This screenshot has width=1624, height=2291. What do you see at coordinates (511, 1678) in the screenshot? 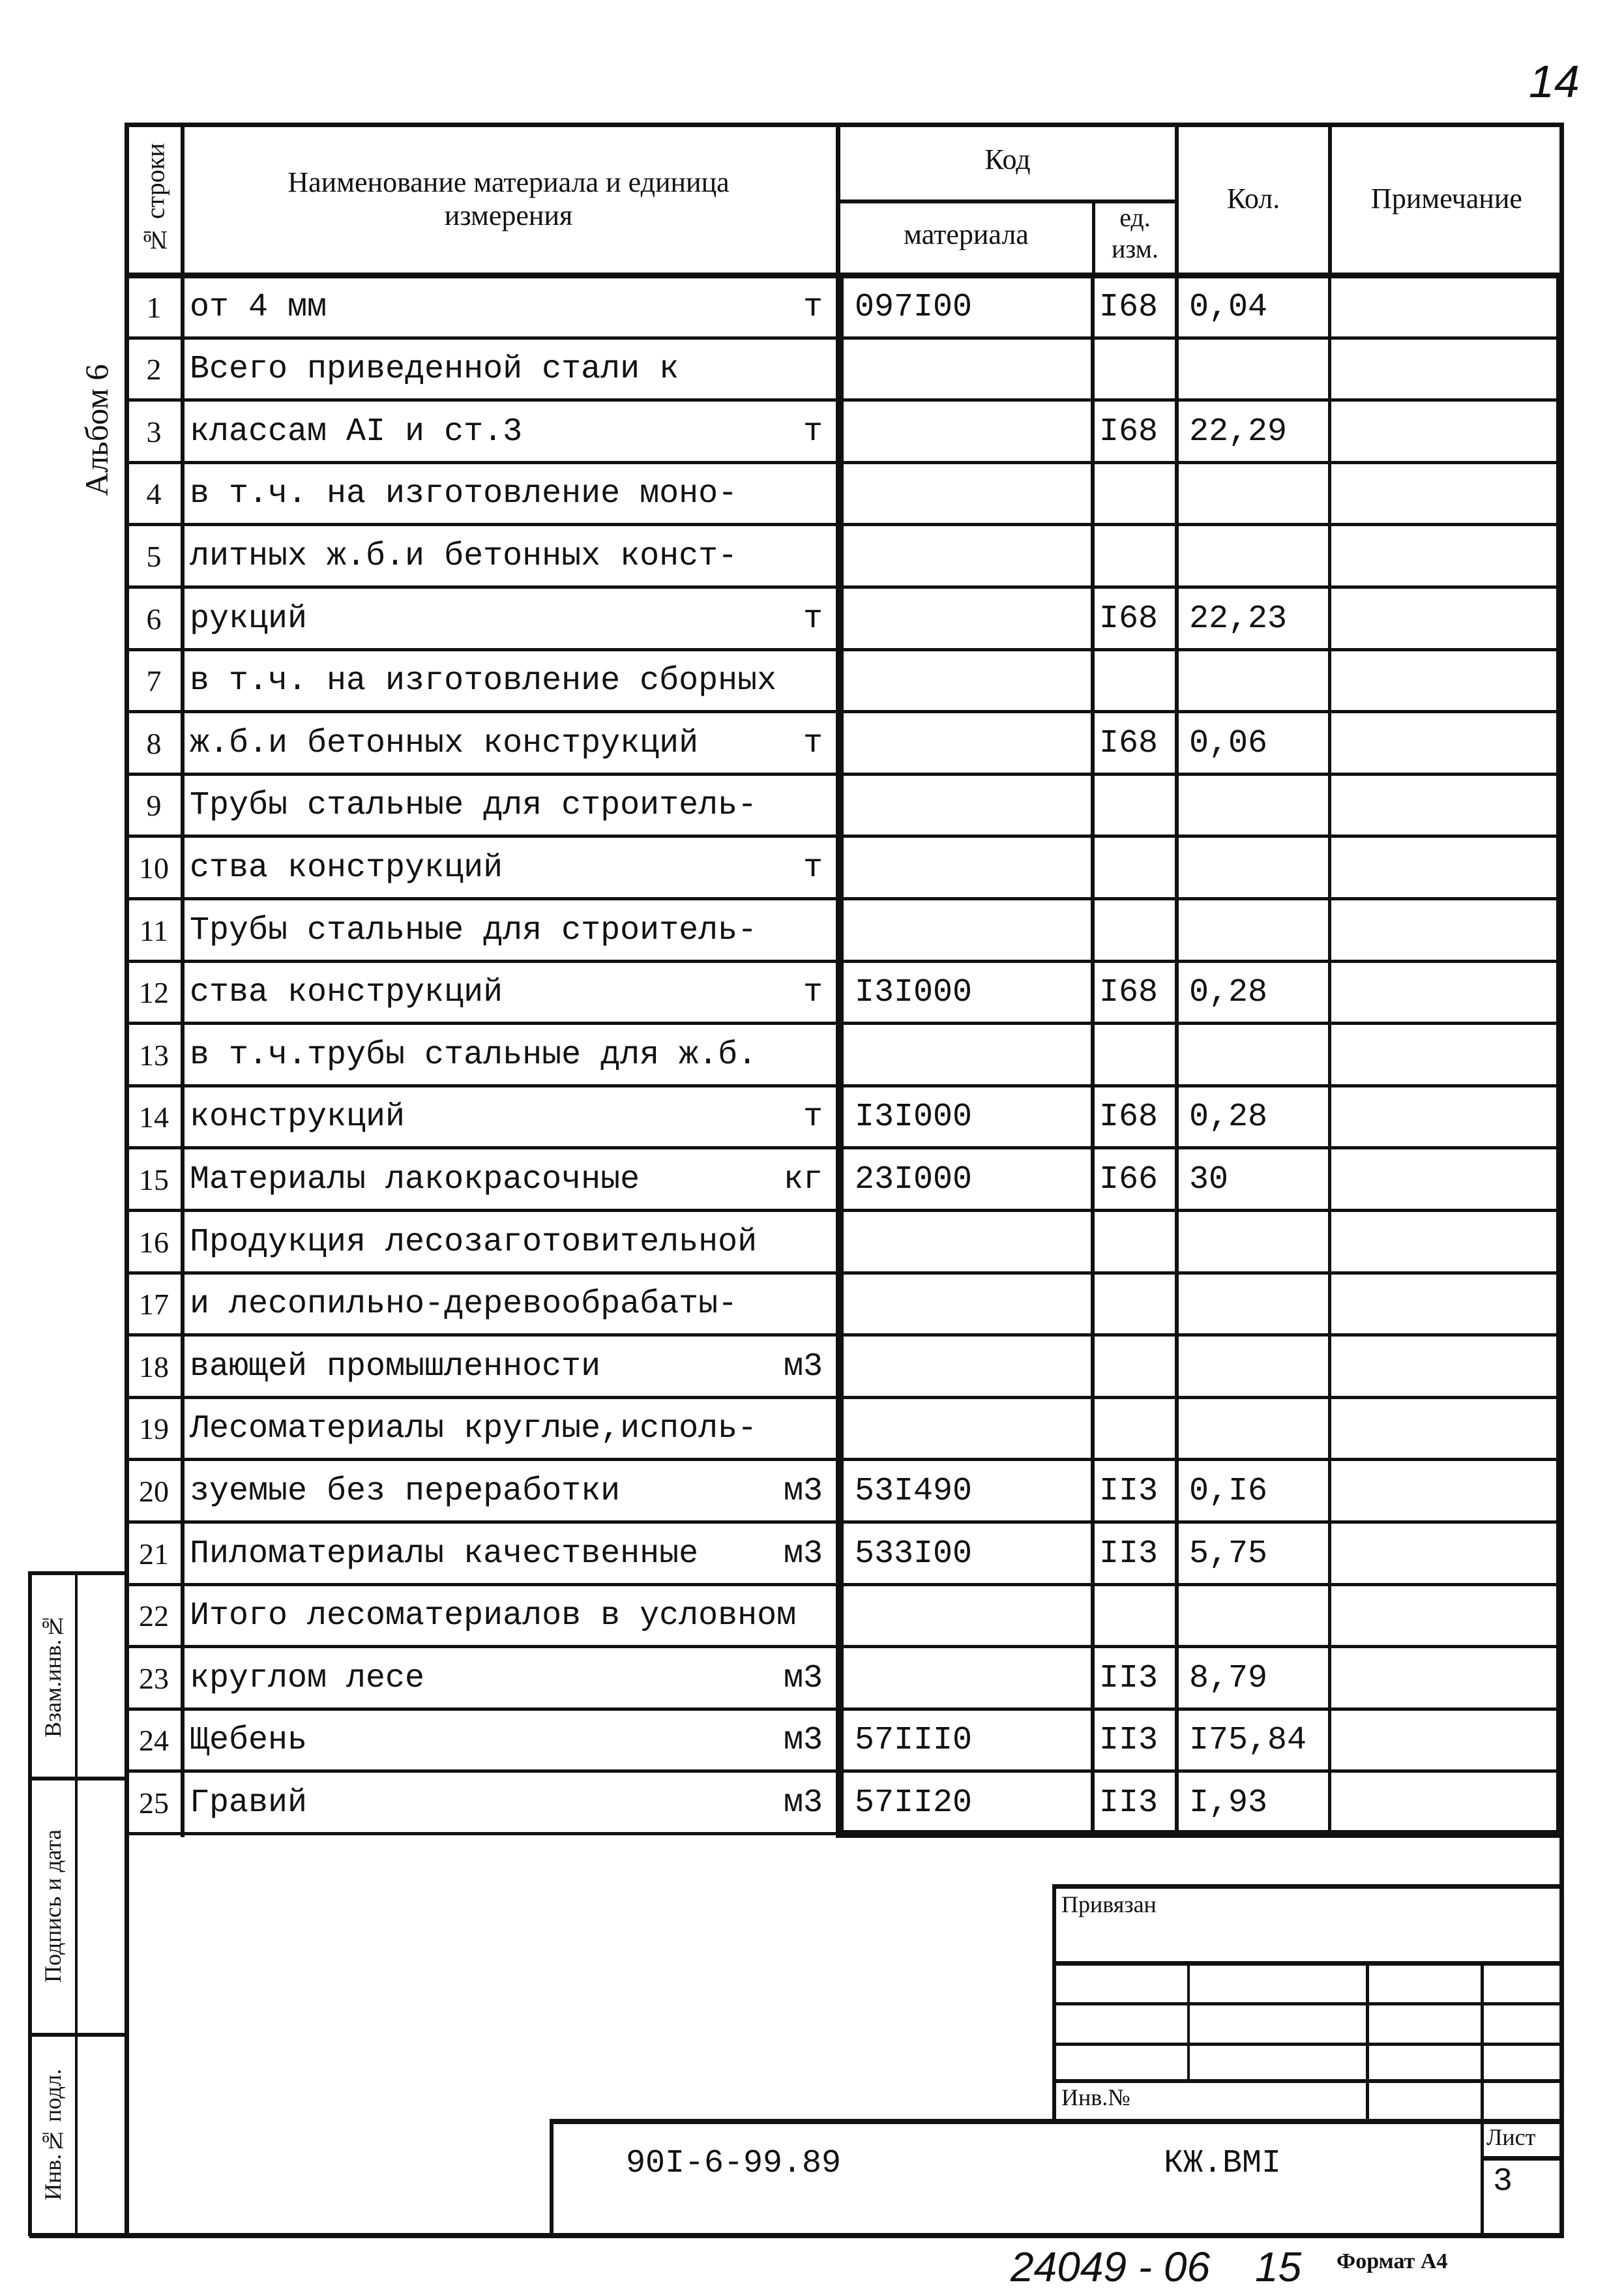
I see `material-name-cell: круглом лесе м3` at bounding box center [511, 1678].